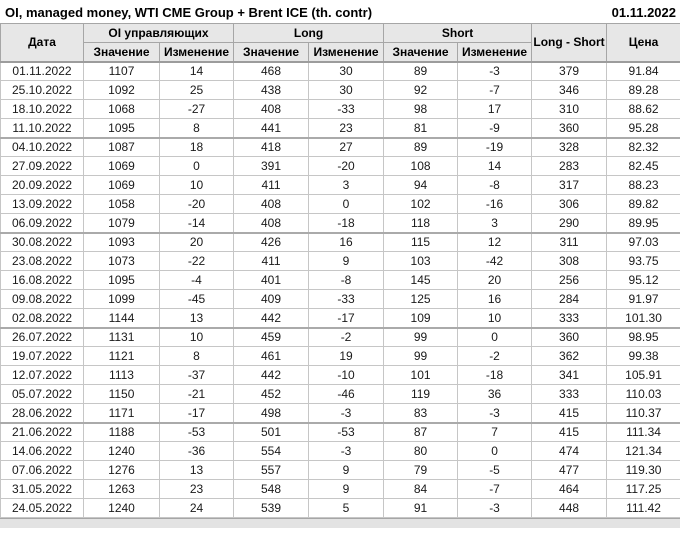 This screenshot has height=548, width=680. Describe the element at coordinates (196, 166) in the screenshot. I see `oi-change-cell: 0` at that location.